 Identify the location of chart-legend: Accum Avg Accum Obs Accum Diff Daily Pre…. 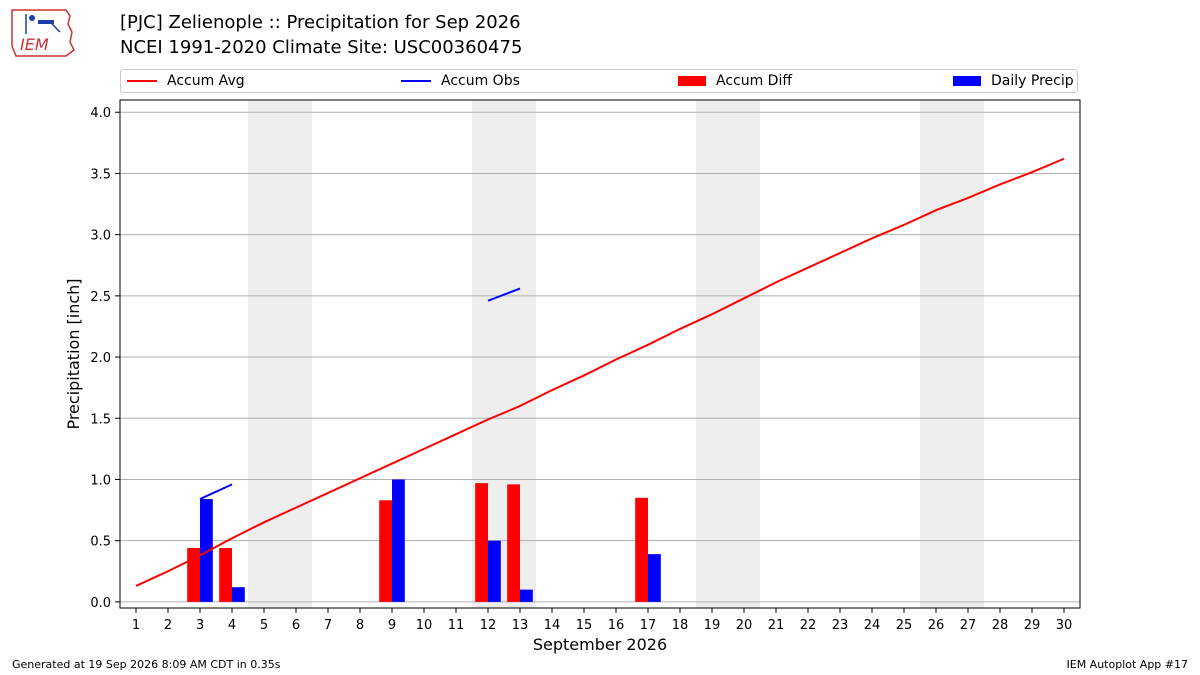
(599, 81).